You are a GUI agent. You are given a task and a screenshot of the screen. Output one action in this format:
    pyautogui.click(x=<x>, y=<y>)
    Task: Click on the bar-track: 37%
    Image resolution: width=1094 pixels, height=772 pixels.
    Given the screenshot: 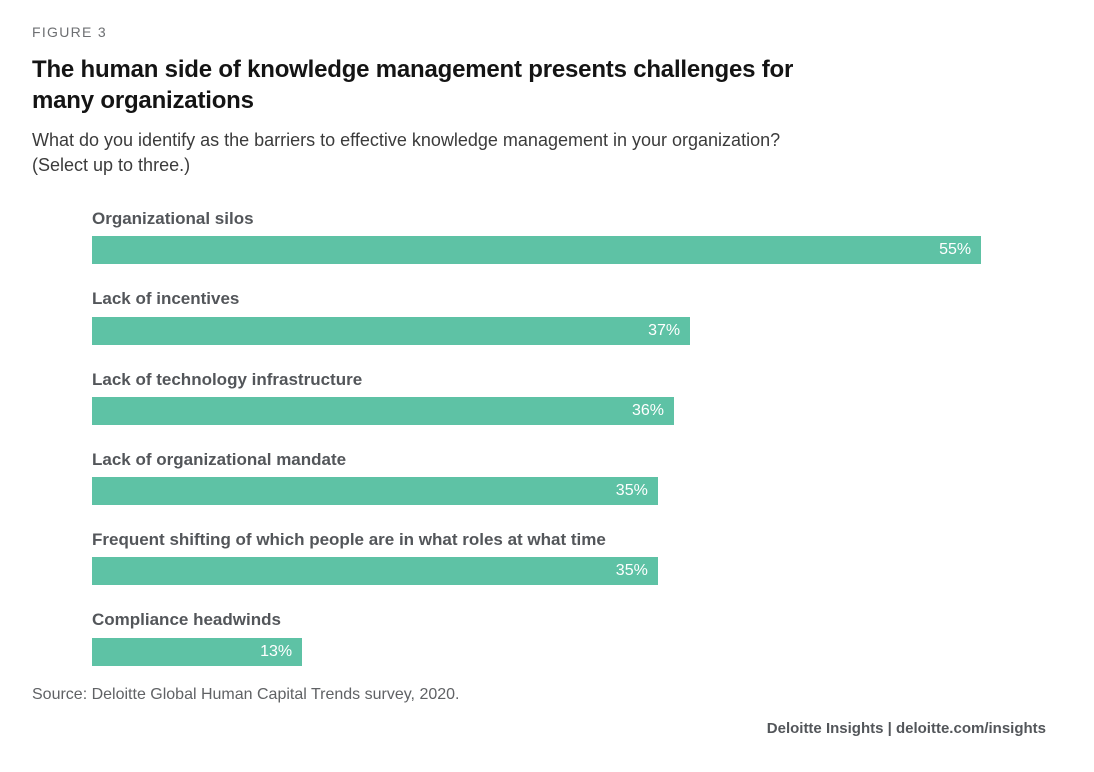 What is the action you would take?
    pyautogui.click(x=577, y=330)
    